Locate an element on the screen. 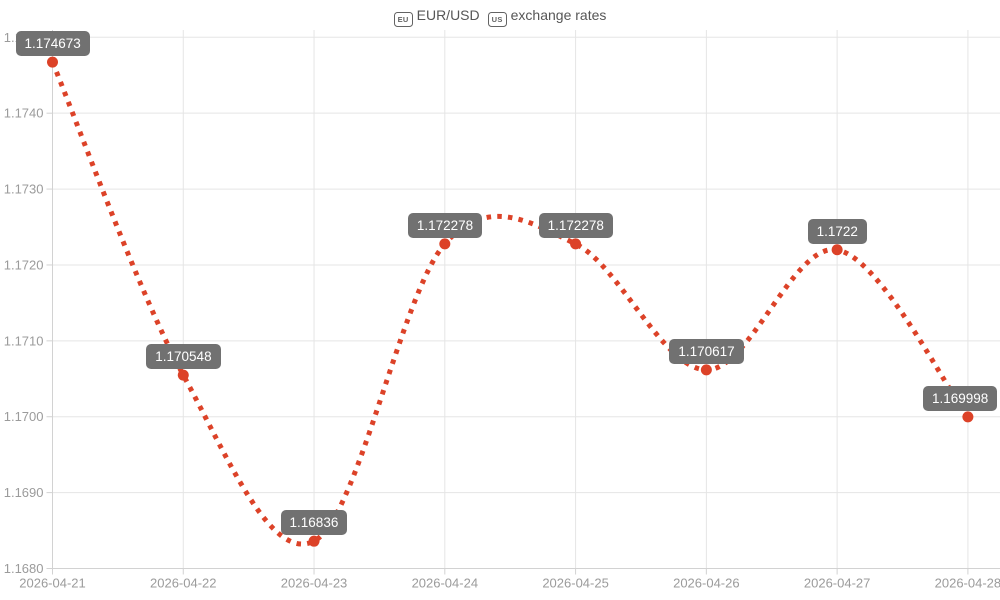  y-tick-label: 1.1680 is located at coordinates (24, 568).